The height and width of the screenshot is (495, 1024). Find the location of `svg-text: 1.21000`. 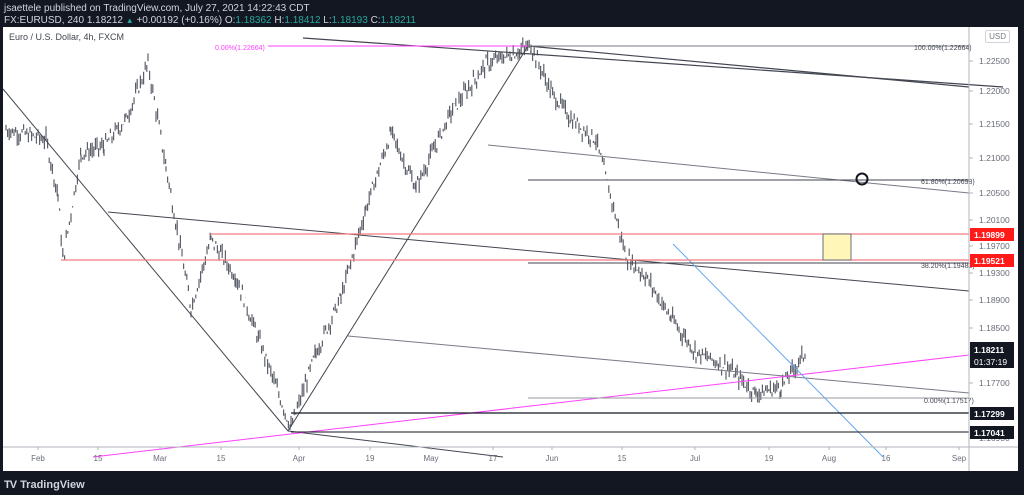

svg-text: 1.21000 is located at coordinates (994, 158).